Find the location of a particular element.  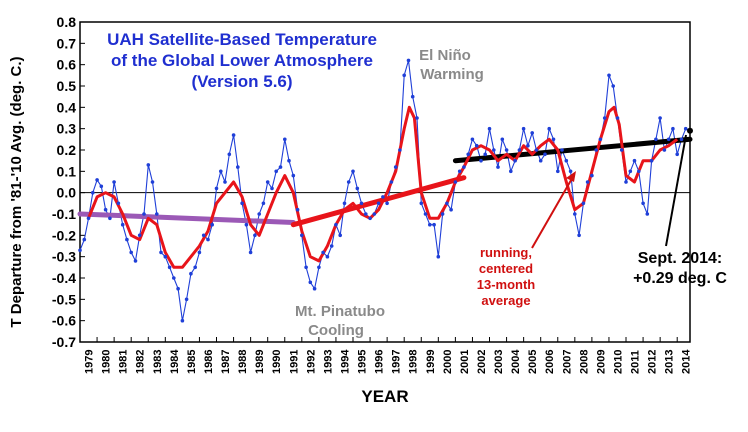

y-tick-label: 0.2 is located at coordinates (67, 150).